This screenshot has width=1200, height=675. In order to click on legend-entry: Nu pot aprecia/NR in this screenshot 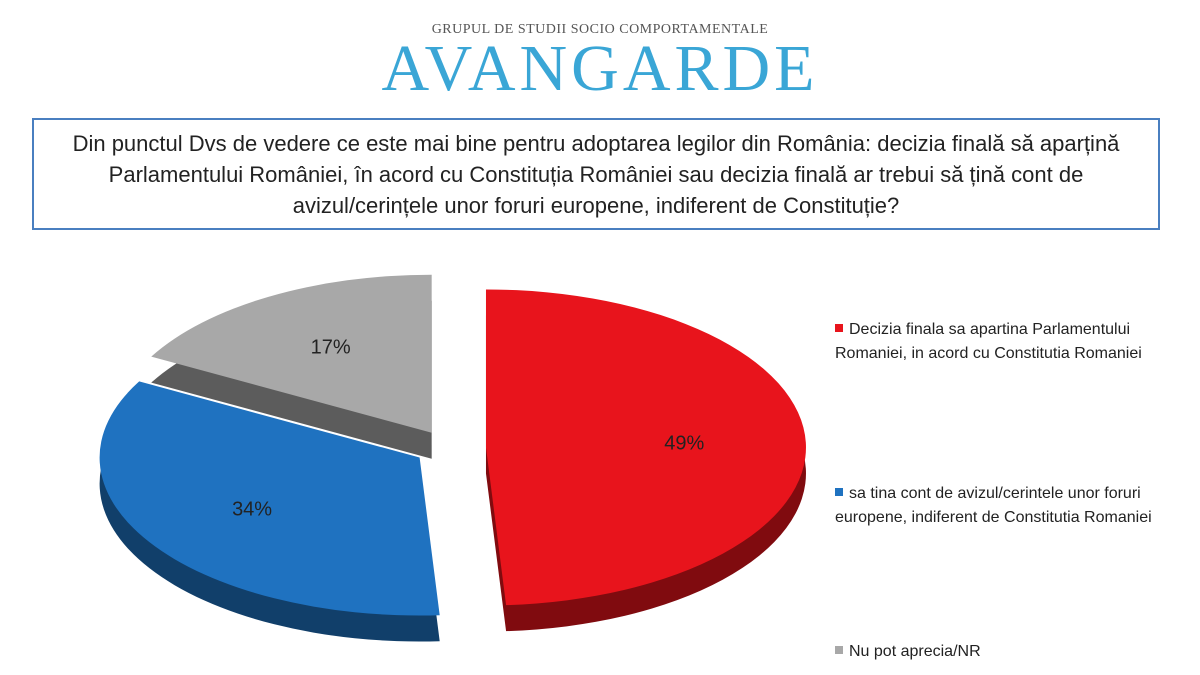, I will do `click(1010, 652)`.